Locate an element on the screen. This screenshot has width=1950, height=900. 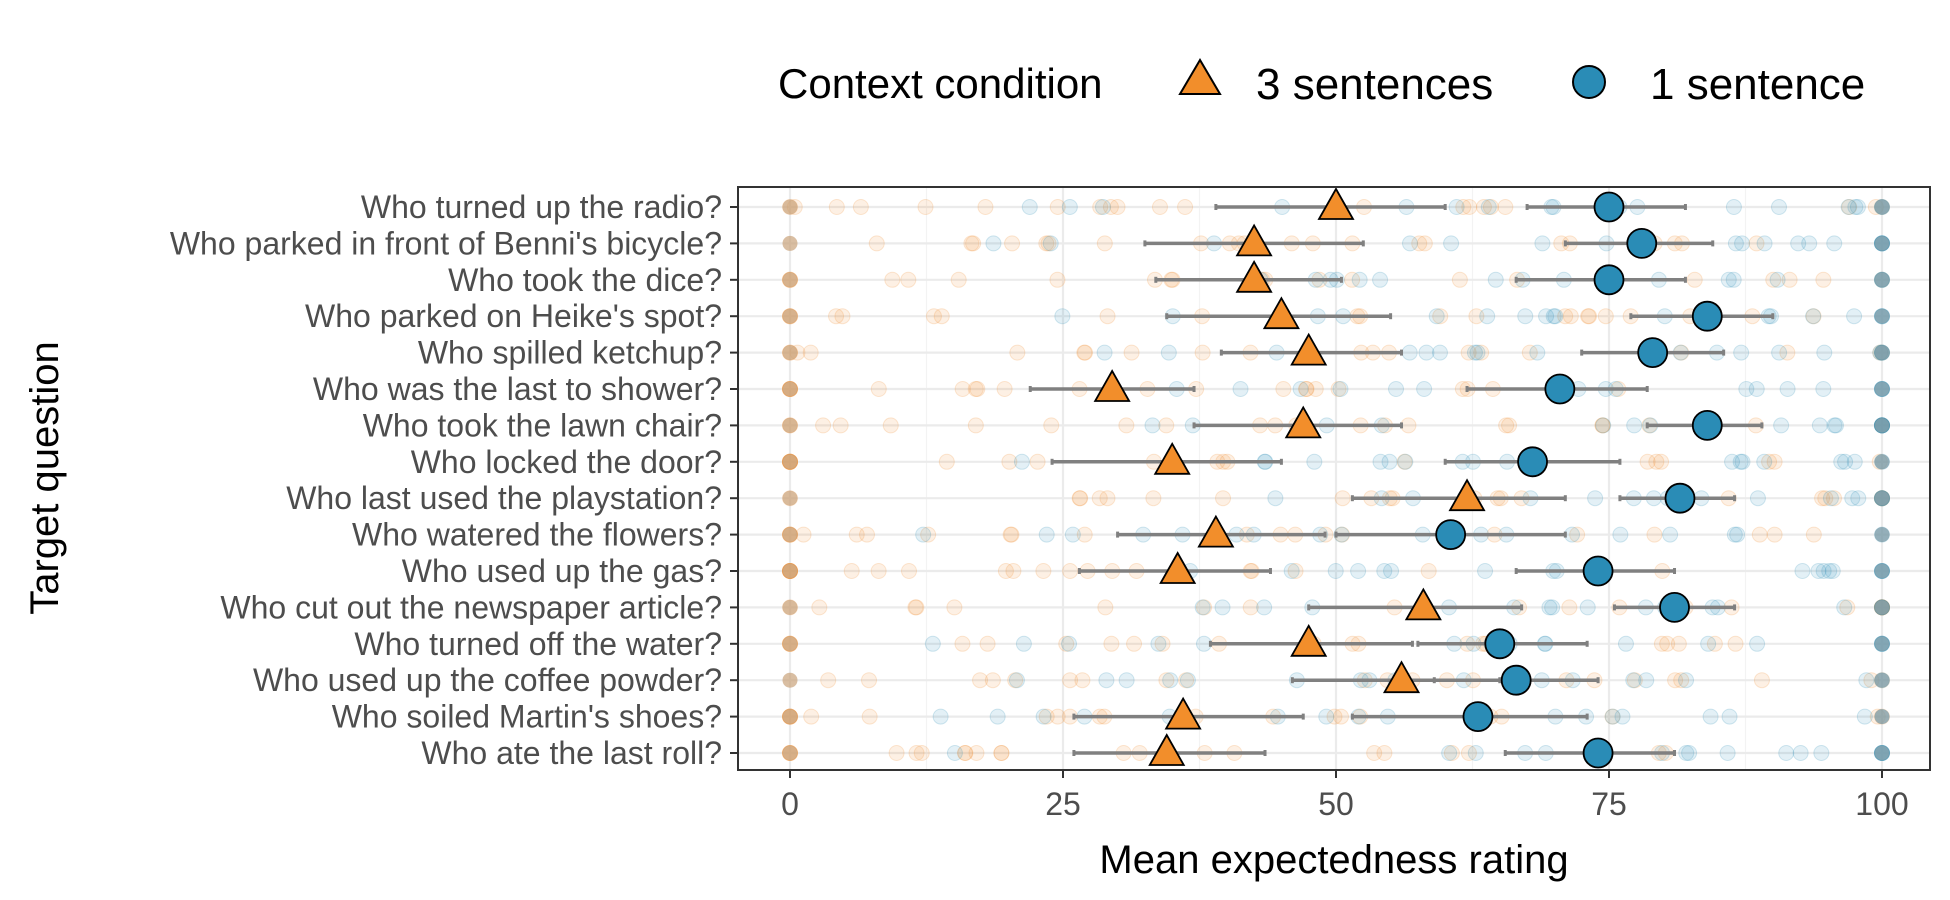
y-tick-label: Who soiled Martin's shoes? is located at coordinates (527, 717).